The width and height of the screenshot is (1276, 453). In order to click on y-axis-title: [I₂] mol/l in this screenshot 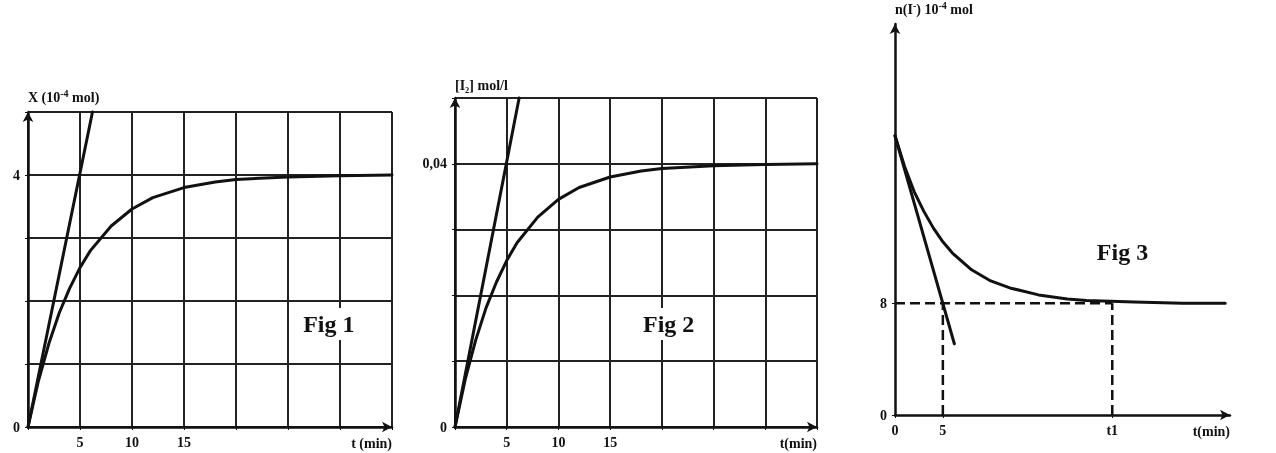, I will do `click(481, 85)`.